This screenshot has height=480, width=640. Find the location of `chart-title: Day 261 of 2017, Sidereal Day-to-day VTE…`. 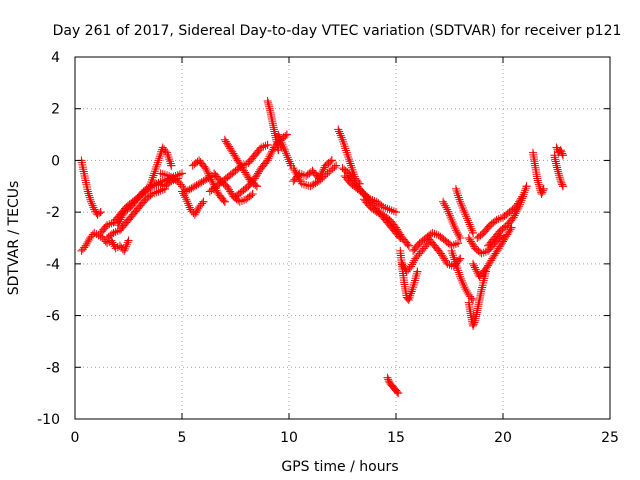

chart-title: Day 261 of 2017, Sidereal Day-to-day VTE… is located at coordinates (337, 31).